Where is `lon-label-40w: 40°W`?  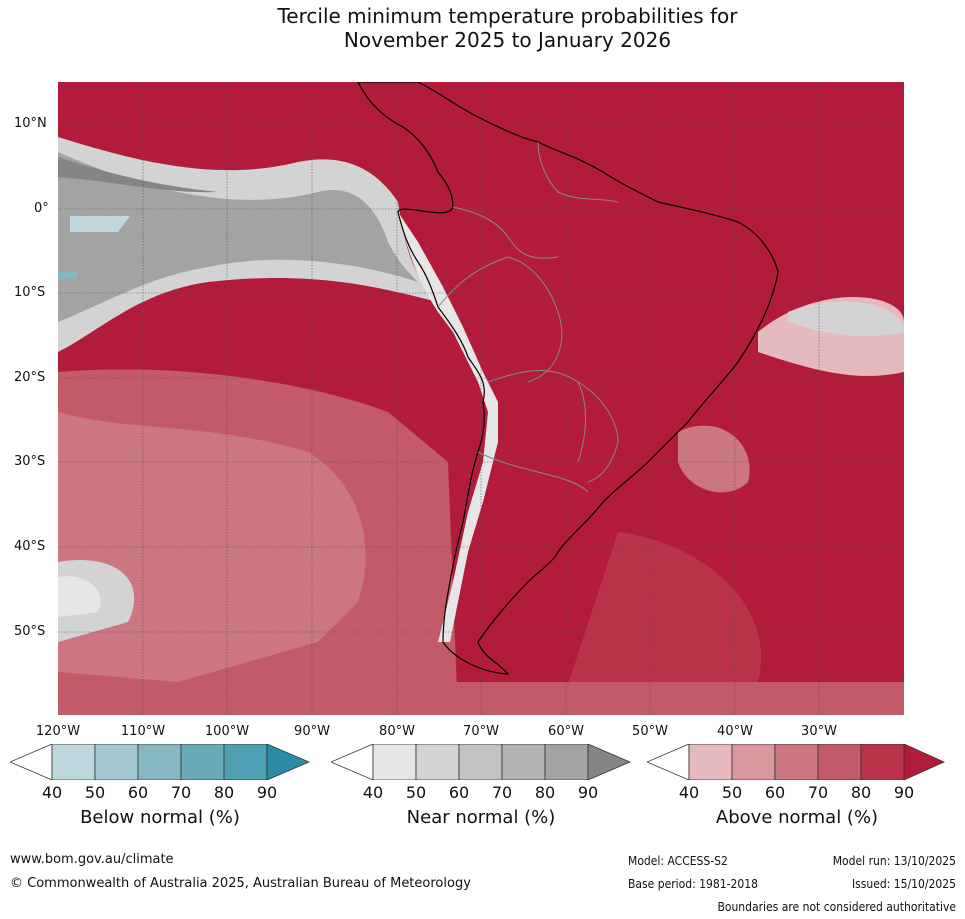 lon-label-40w: 40°W is located at coordinates (735, 731).